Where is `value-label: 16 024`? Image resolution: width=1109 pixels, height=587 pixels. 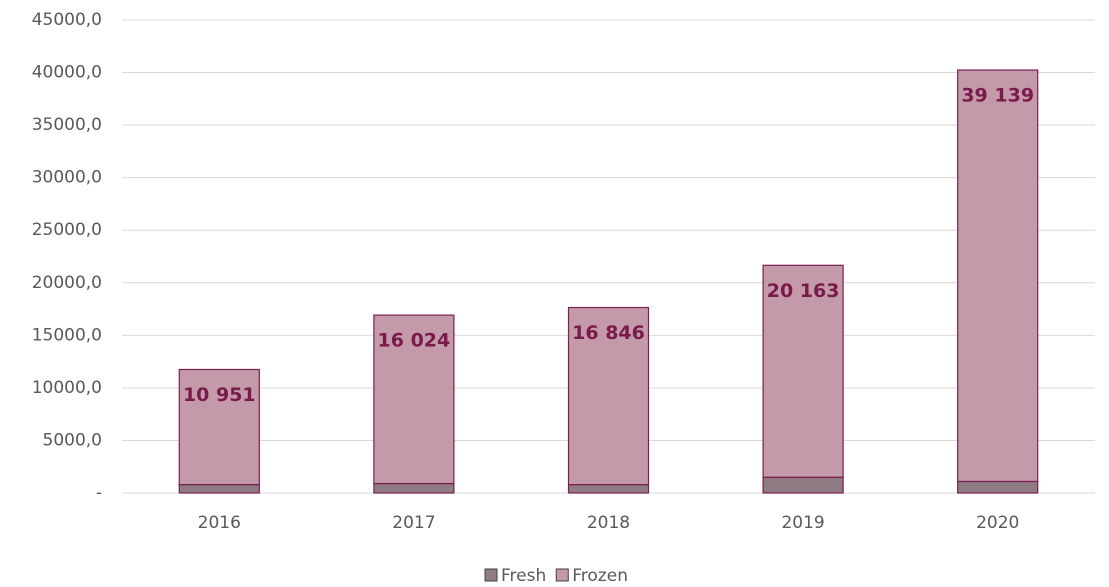
value-label: 16 024 is located at coordinates (414, 341).